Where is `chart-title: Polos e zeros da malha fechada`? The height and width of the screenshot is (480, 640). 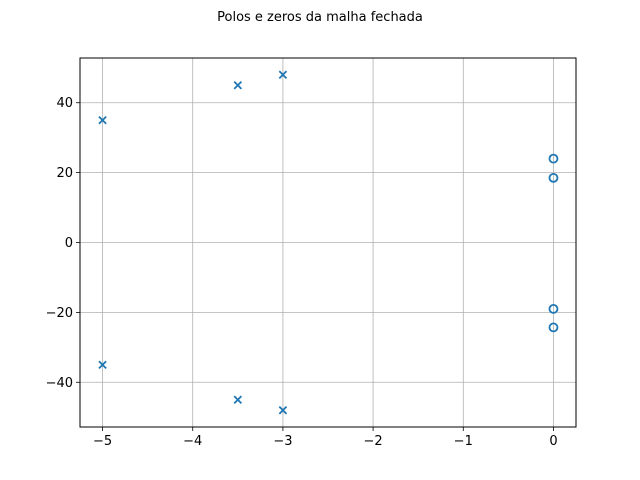
chart-title: Polos e zeros da malha fechada is located at coordinates (320, 17).